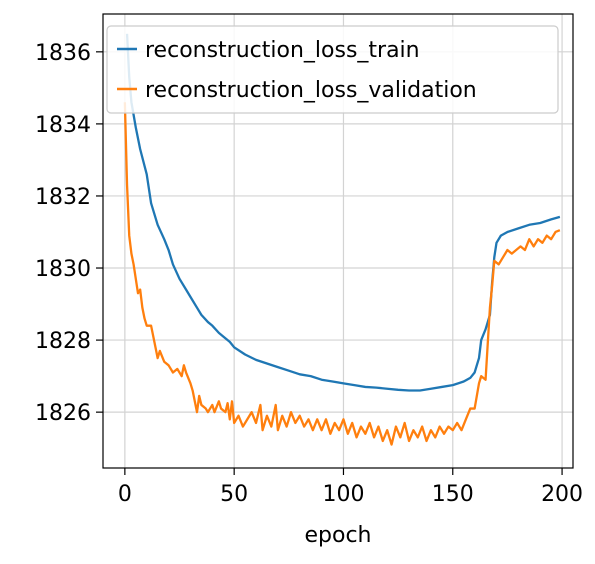 The image size is (595, 564). What do you see at coordinates (562, 494) in the screenshot?
I see `x-tick-label: 200` at bounding box center [562, 494].